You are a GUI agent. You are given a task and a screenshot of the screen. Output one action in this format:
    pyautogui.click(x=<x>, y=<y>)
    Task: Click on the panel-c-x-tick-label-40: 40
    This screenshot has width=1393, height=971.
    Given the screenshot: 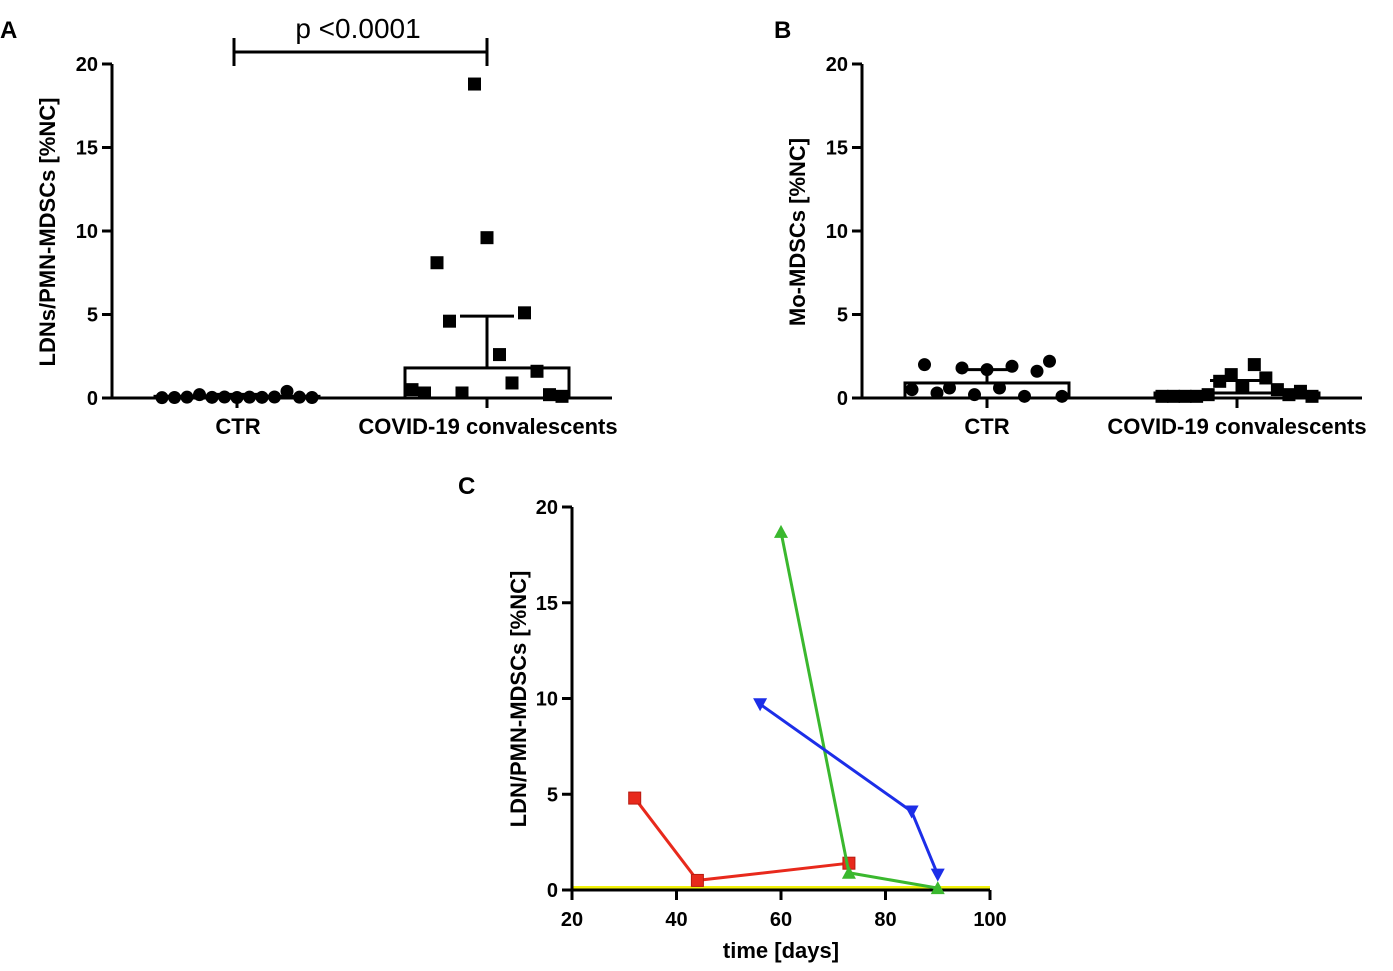 What is the action you would take?
    pyautogui.click(x=676, y=920)
    